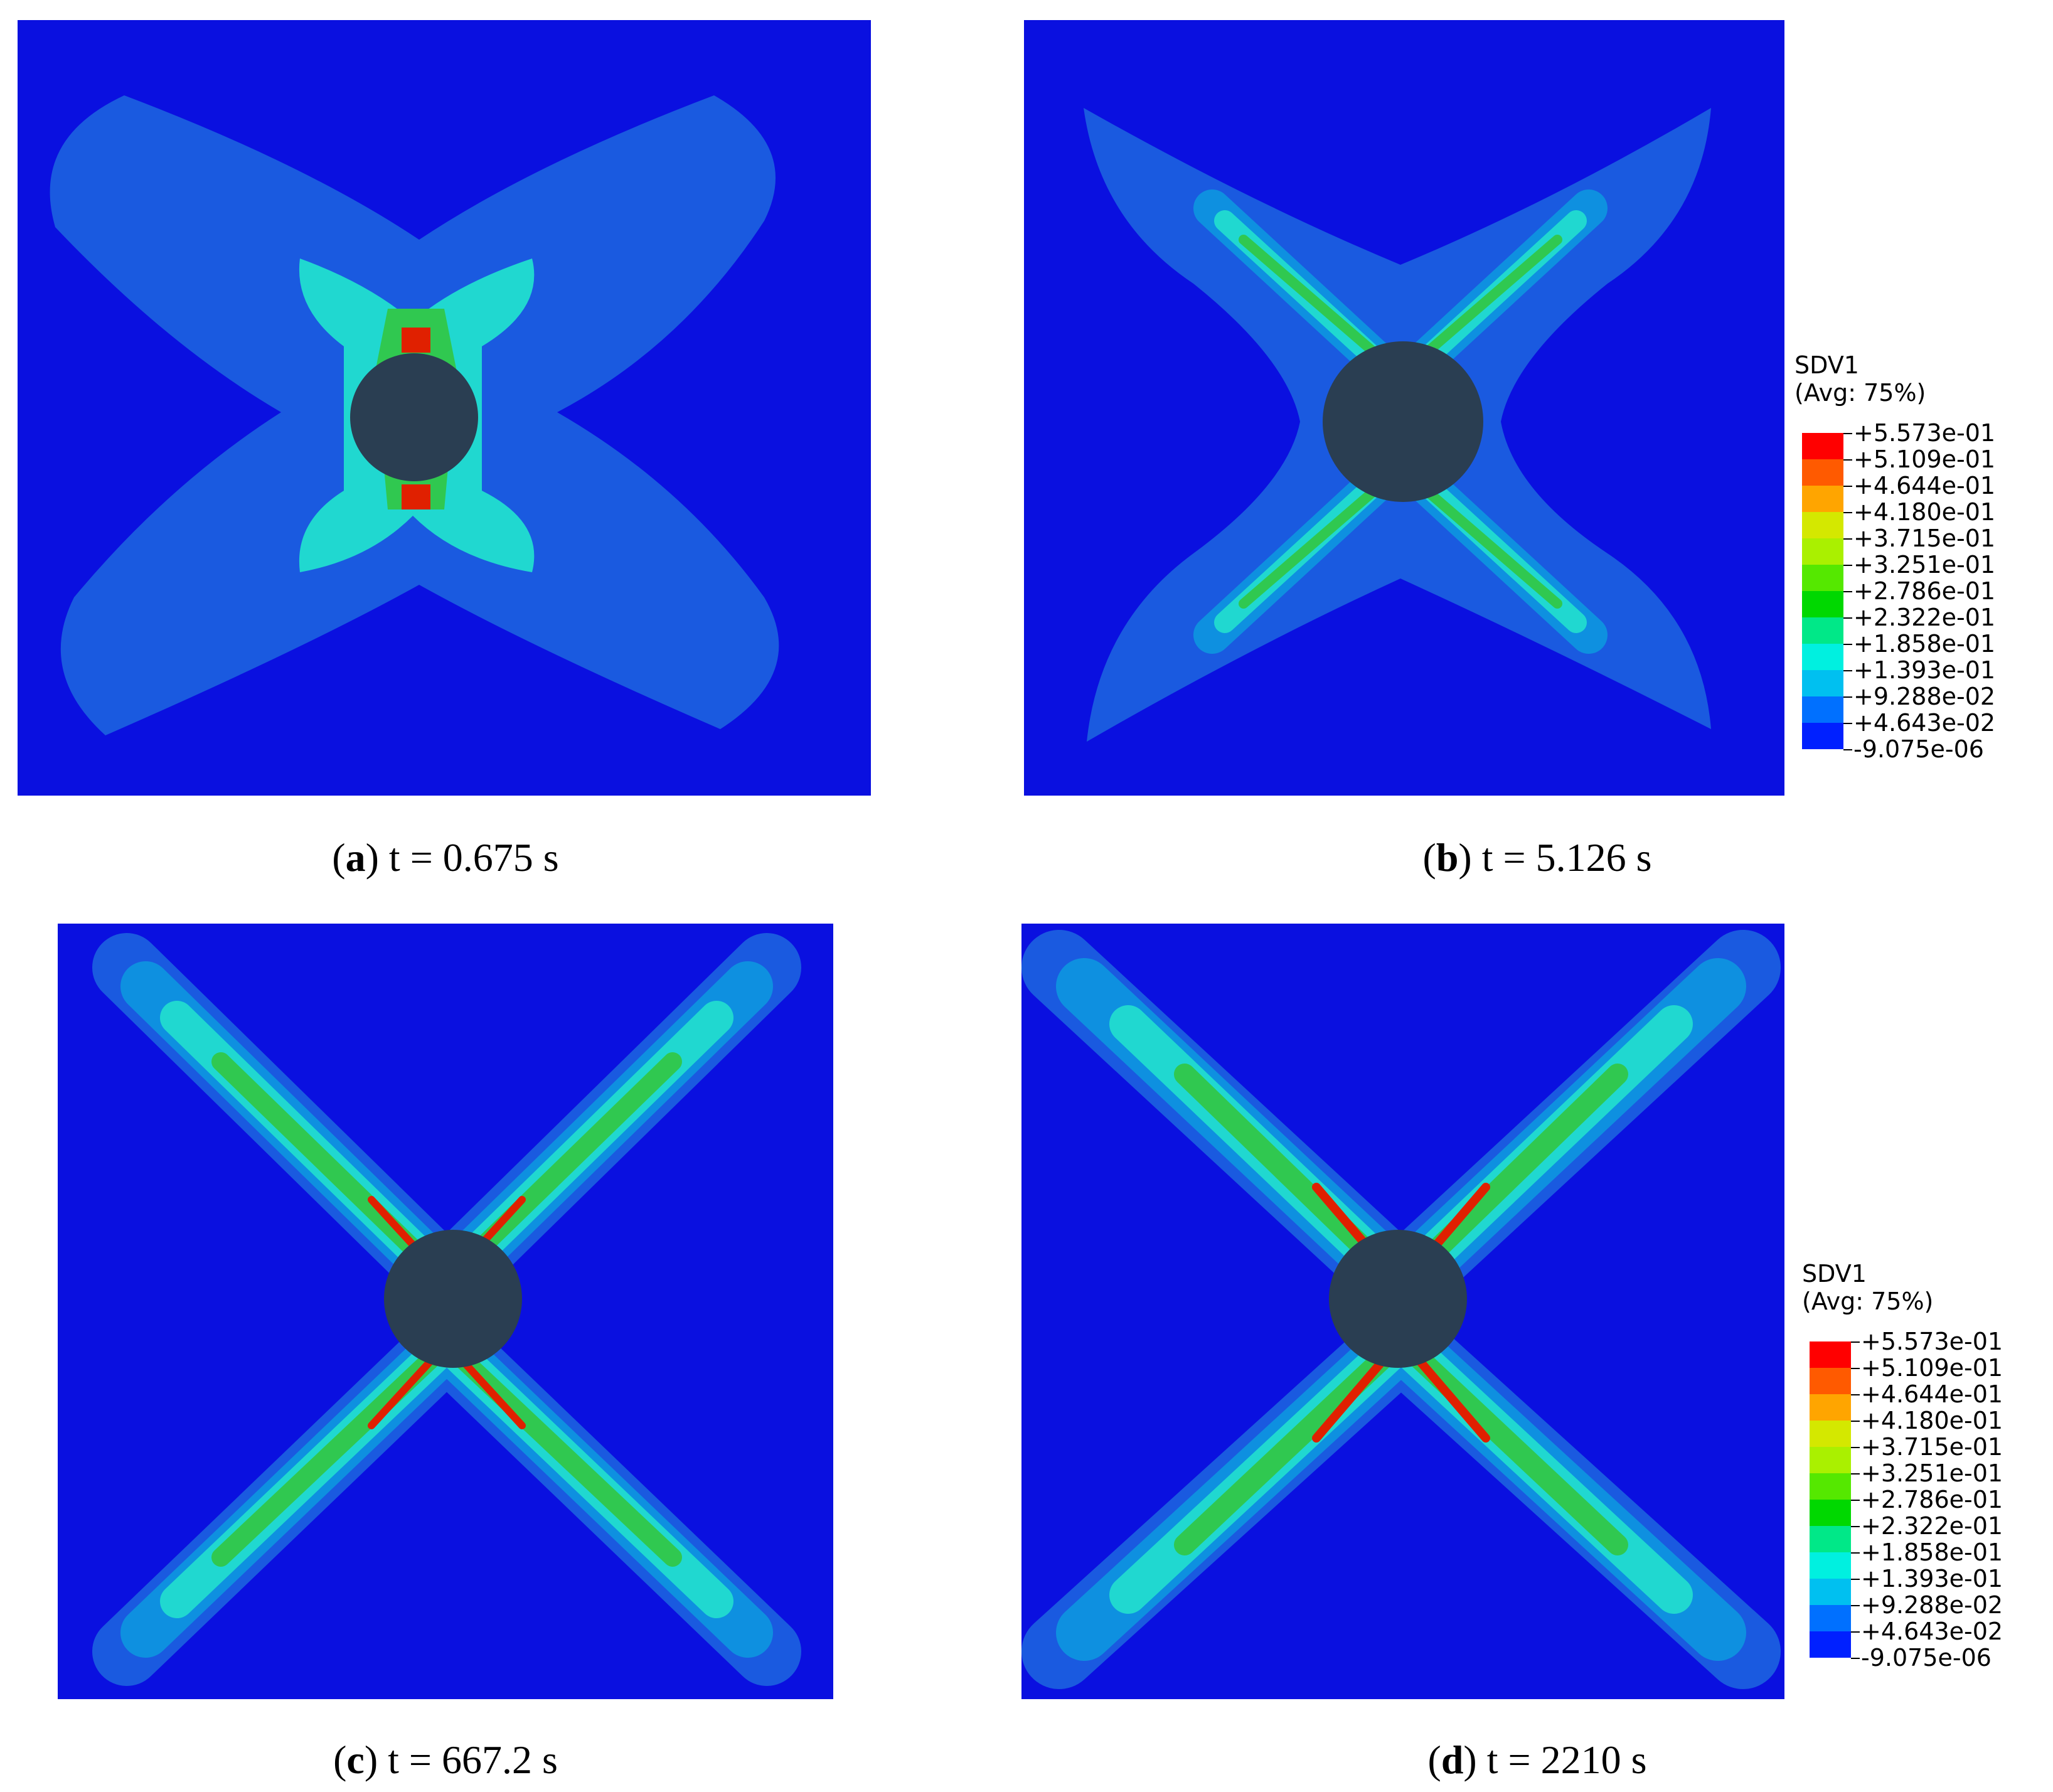  I want to click on caption-a: (a) t = 0.675 s, so click(445, 857).